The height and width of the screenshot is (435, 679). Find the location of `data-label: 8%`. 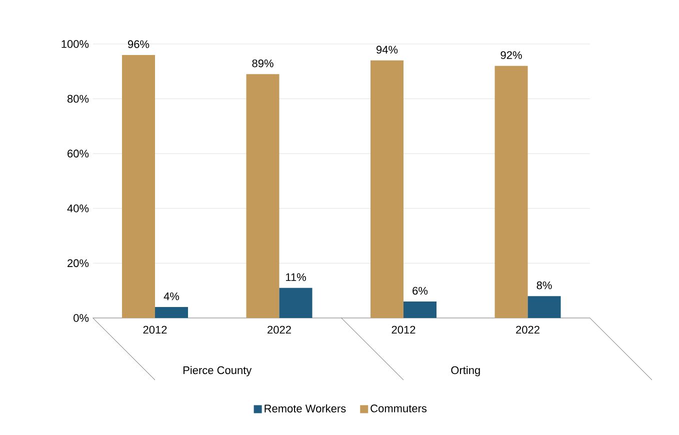

data-label: 8% is located at coordinates (544, 285).